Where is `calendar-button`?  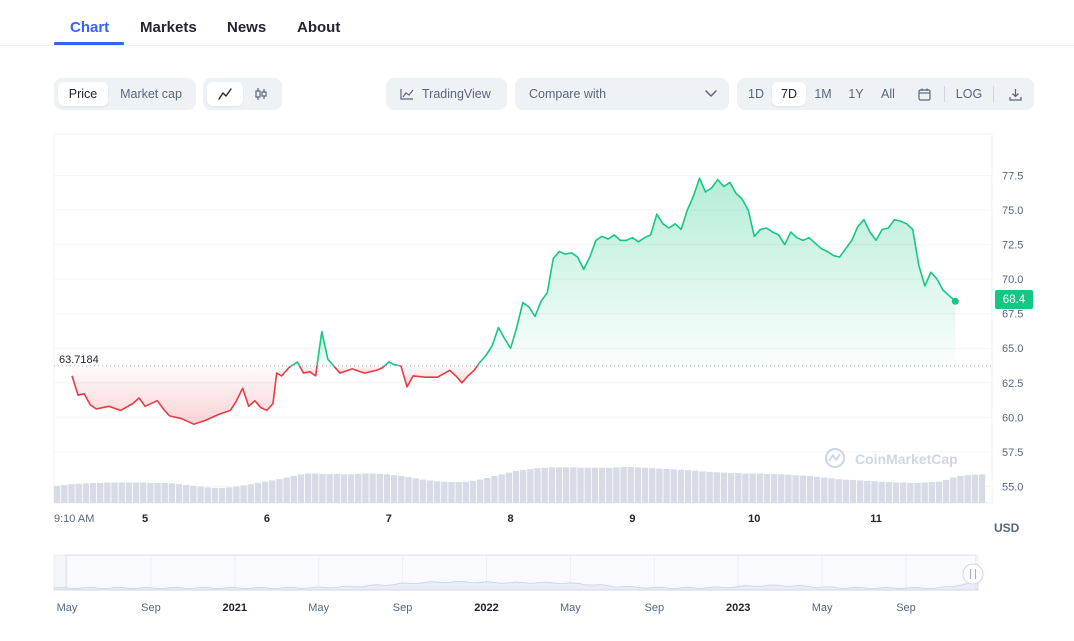 calendar-button is located at coordinates (924, 94).